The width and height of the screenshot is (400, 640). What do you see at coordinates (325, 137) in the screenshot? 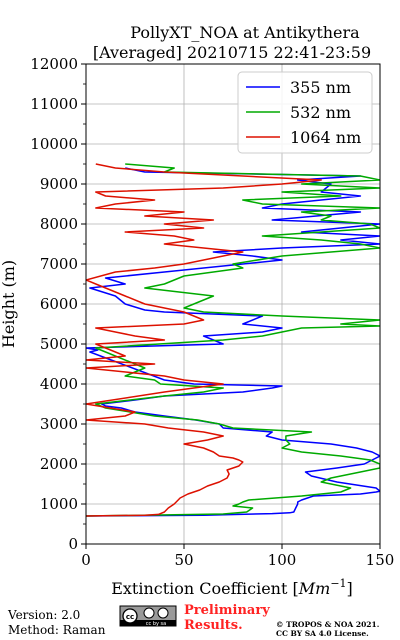
I see `legend-label-1064: 1064 nm` at bounding box center [325, 137].